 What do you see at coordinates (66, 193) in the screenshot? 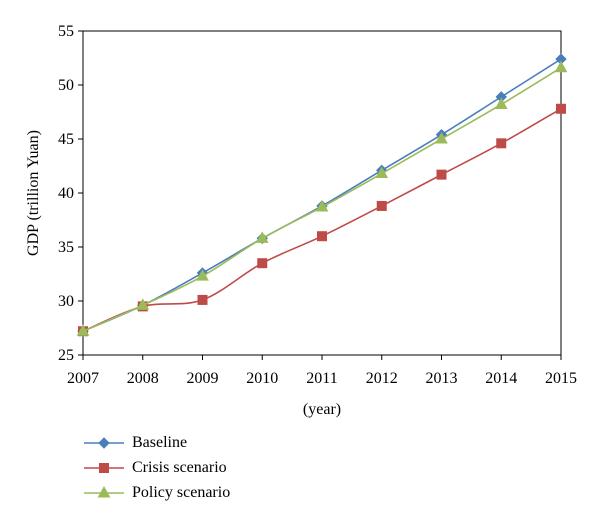
I see `y-tick-label: 40` at bounding box center [66, 193].